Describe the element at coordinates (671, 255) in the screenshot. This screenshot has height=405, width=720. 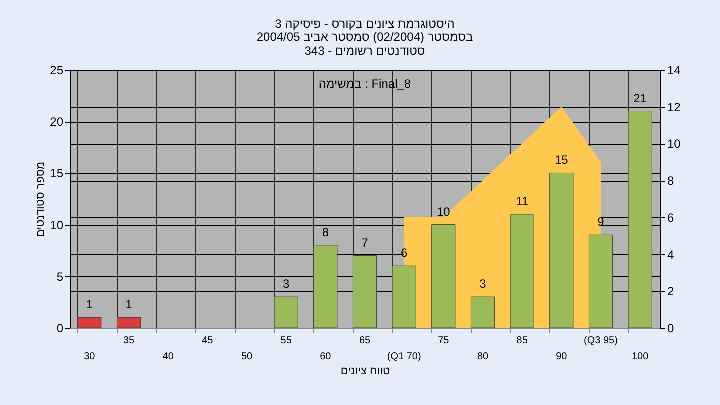
I see `y2-tick-label: 4` at that location.